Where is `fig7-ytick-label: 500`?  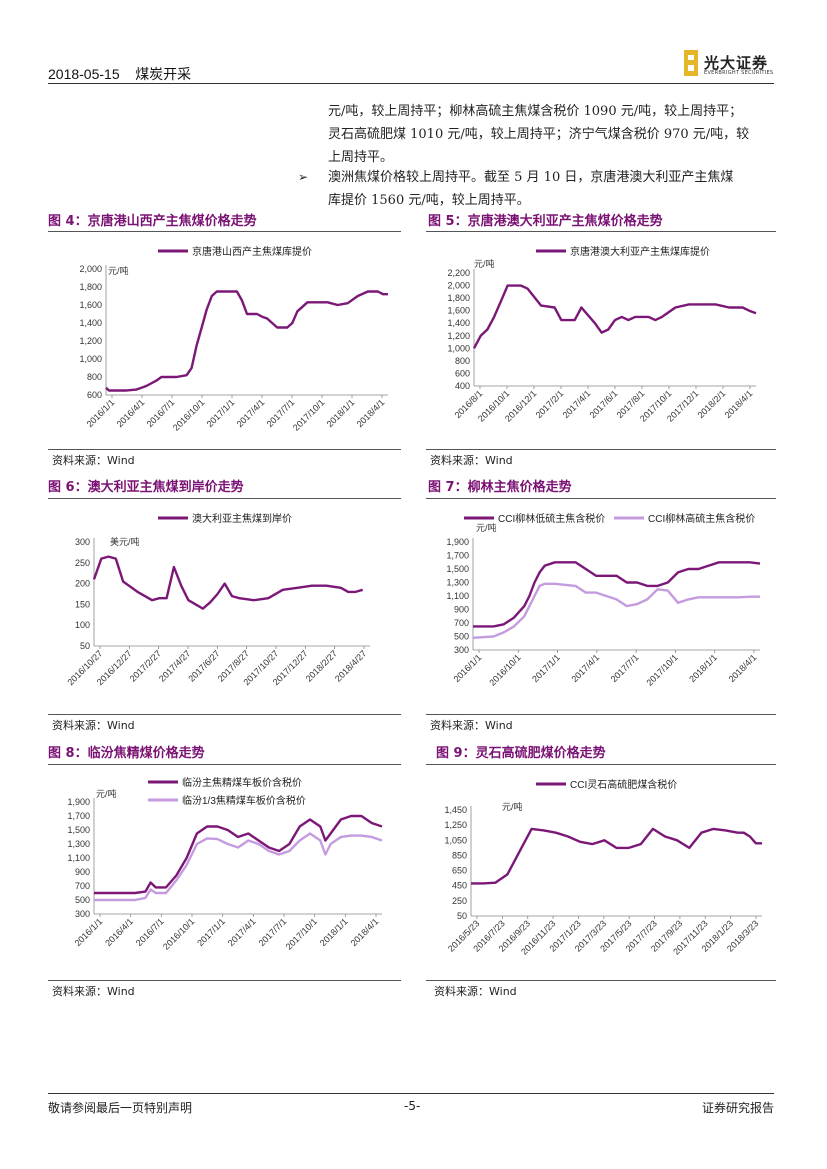 fig7-ytick-label: 500 is located at coordinates (461, 637).